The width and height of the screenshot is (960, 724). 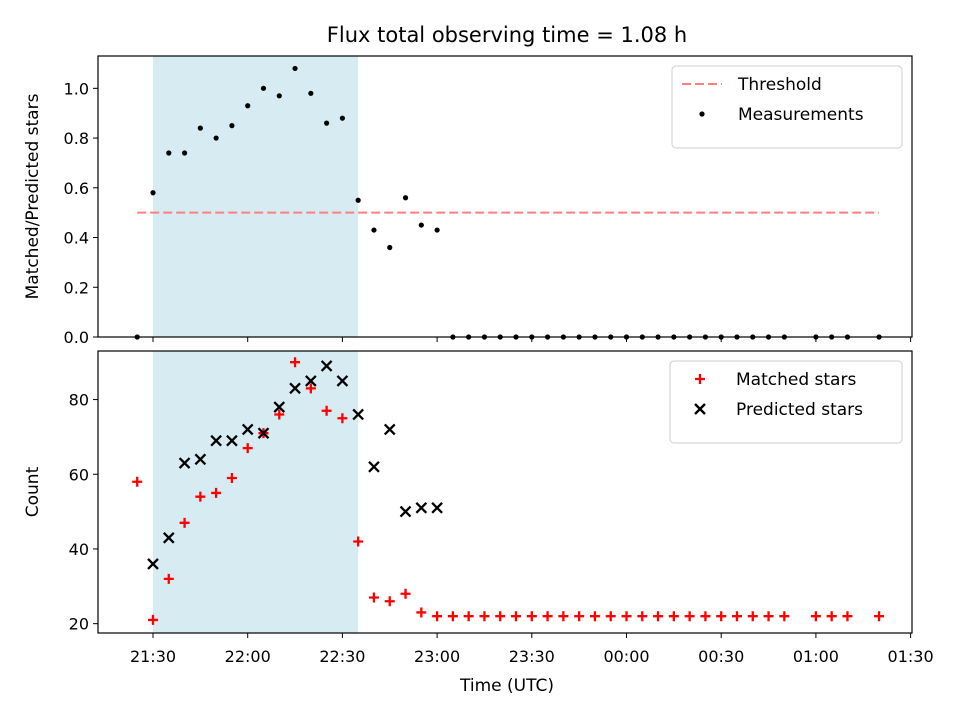 I want to click on legend-label: Threshold, so click(x=779, y=85).